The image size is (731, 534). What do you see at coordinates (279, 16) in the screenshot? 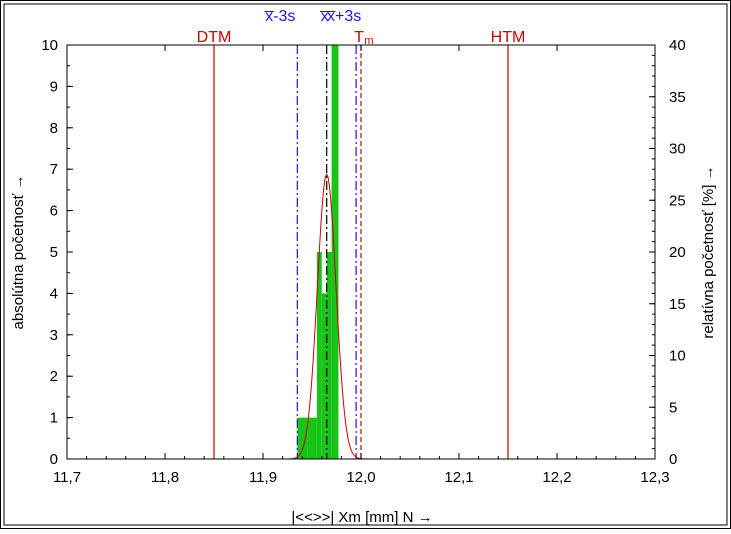
I see `label-xbar-minus-3s: x̅-3s` at bounding box center [279, 16].